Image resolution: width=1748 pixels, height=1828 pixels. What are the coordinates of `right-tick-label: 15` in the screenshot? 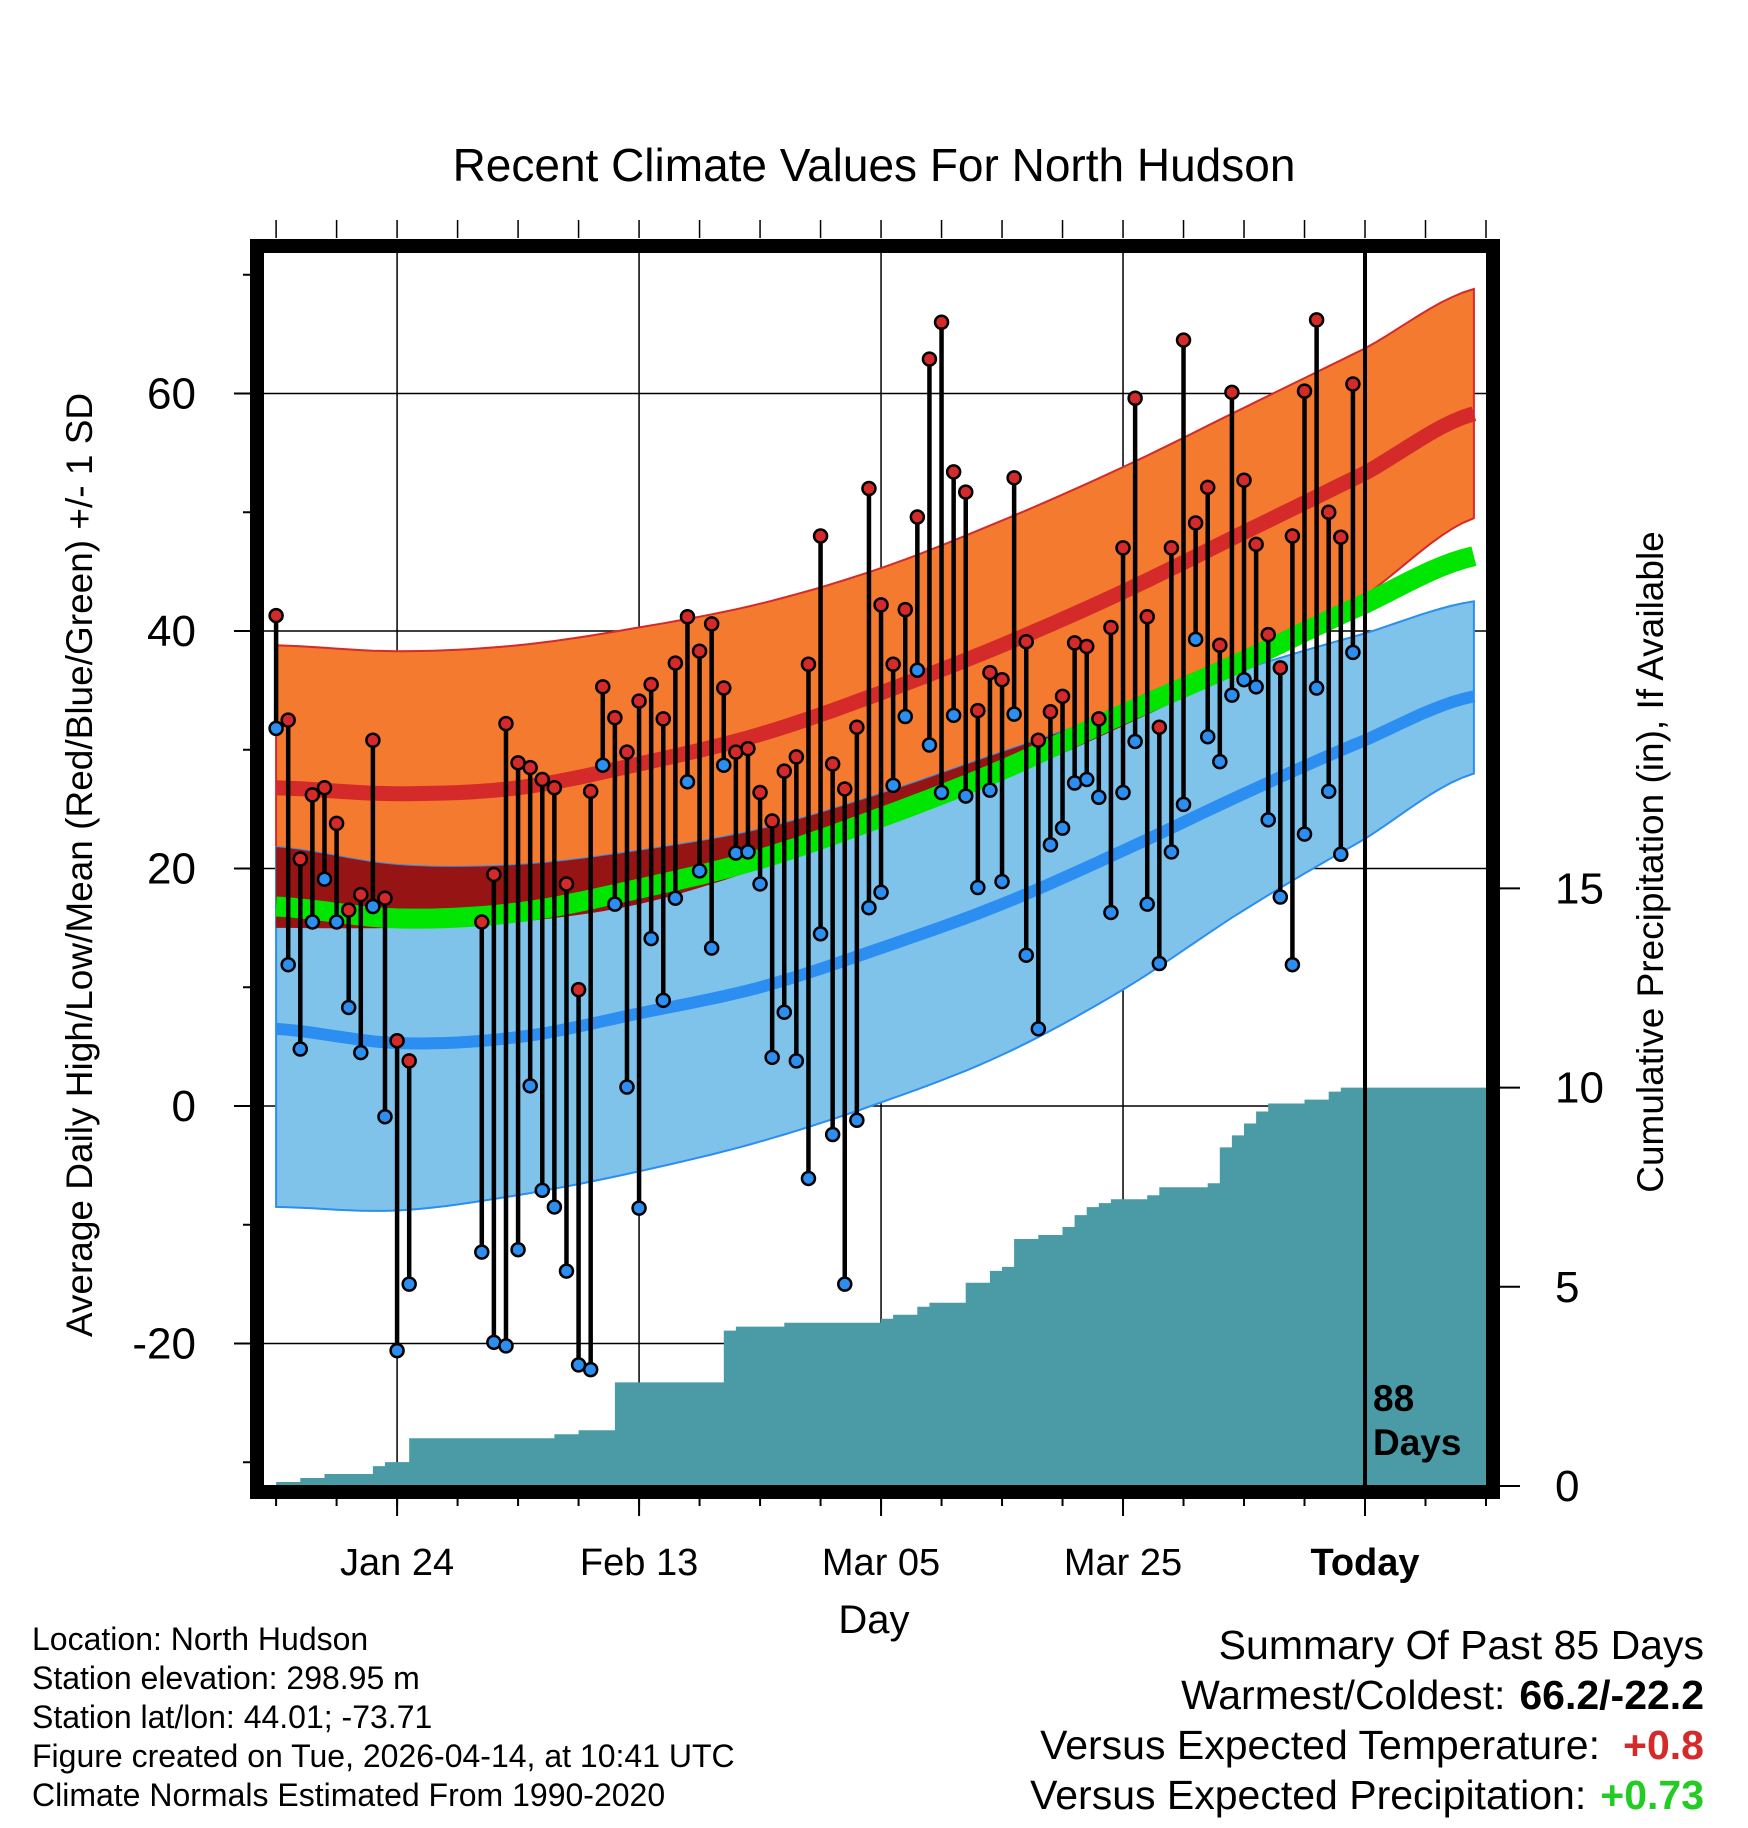 It's located at (1579, 888).